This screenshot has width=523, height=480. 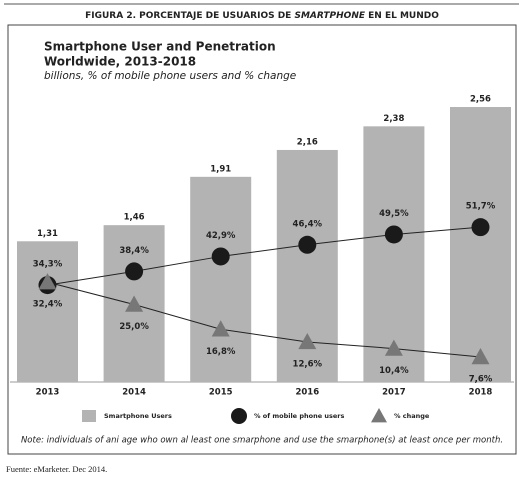 I want to click on point-label: 51,7%, so click(x=481, y=207).